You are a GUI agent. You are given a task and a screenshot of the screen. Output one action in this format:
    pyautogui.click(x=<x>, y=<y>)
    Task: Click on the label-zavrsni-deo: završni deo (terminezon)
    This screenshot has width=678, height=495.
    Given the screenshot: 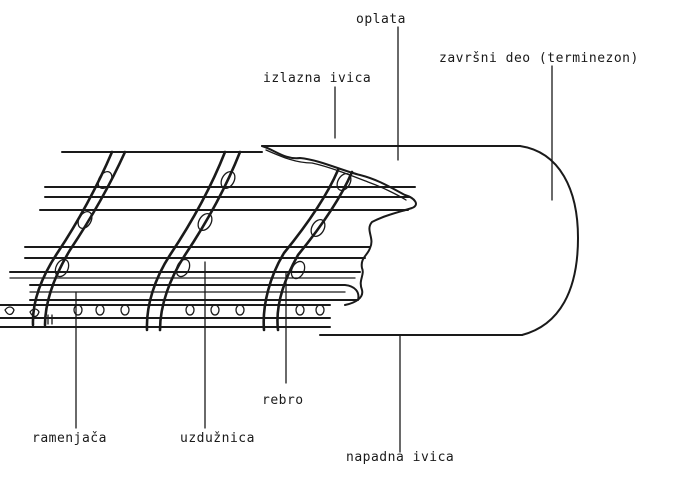 What is the action you would take?
    pyautogui.click(x=539, y=58)
    